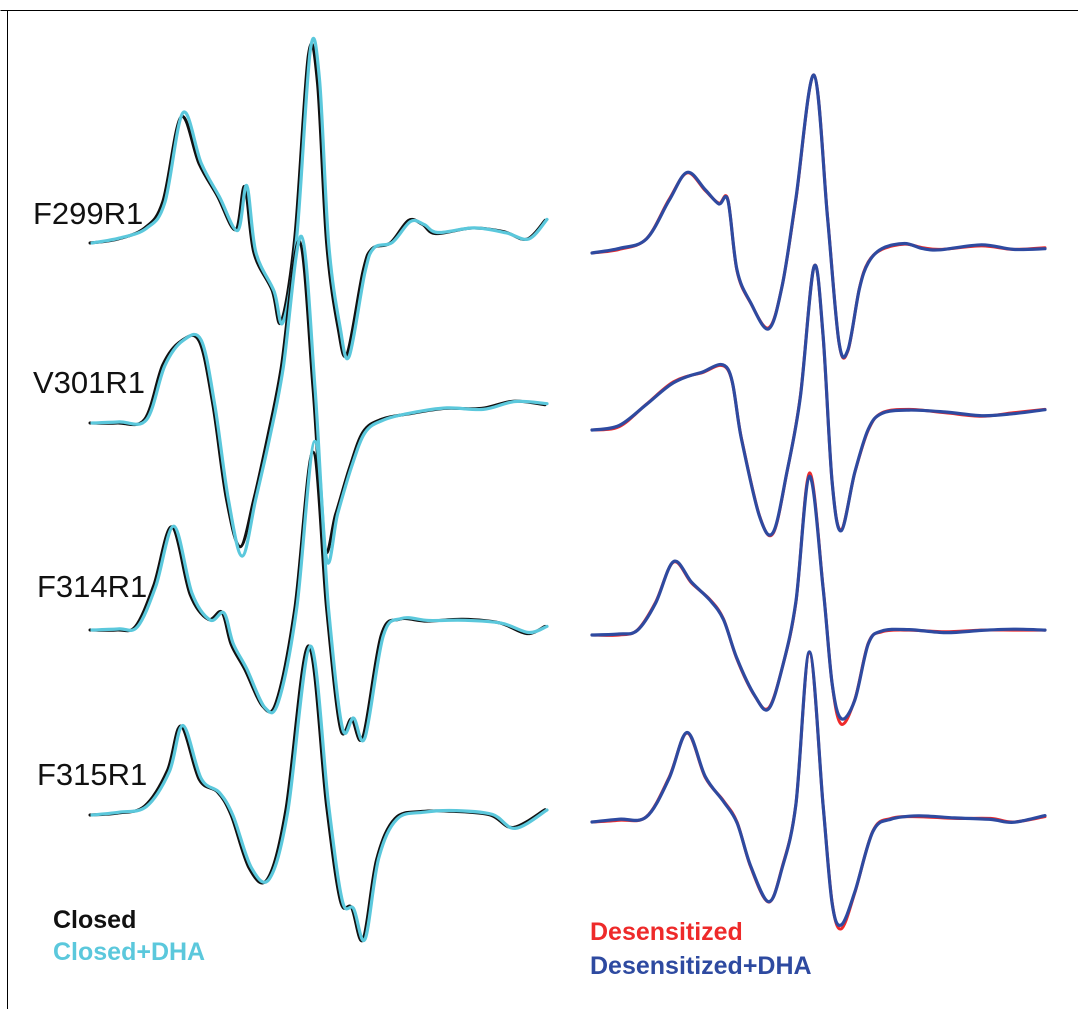  I want to click on left-row-2-closed-dha-trace, so click(319, 399).